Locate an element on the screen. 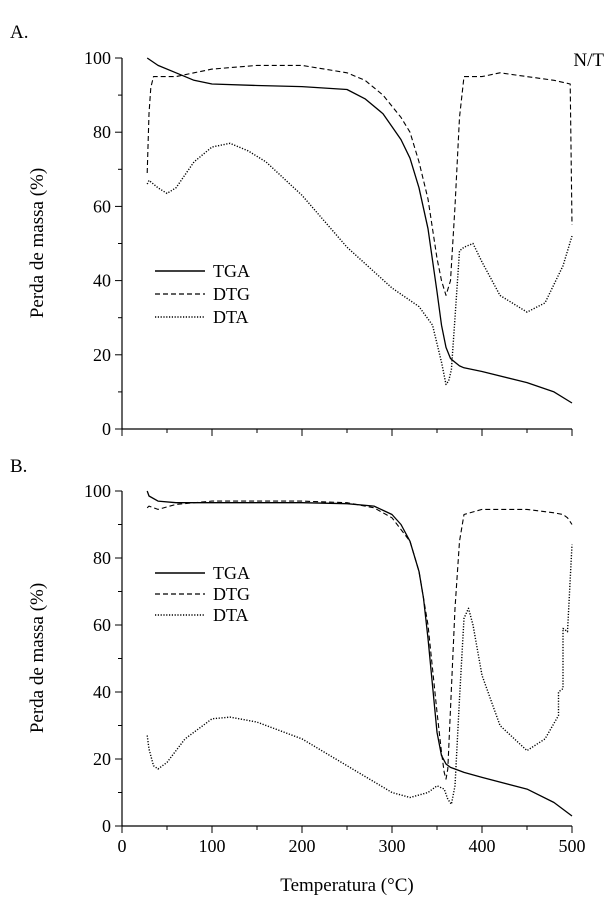 This screenshot has width=610, height=898. panel-b-y-tick-label: 40 is located at coordinates (102, 692).